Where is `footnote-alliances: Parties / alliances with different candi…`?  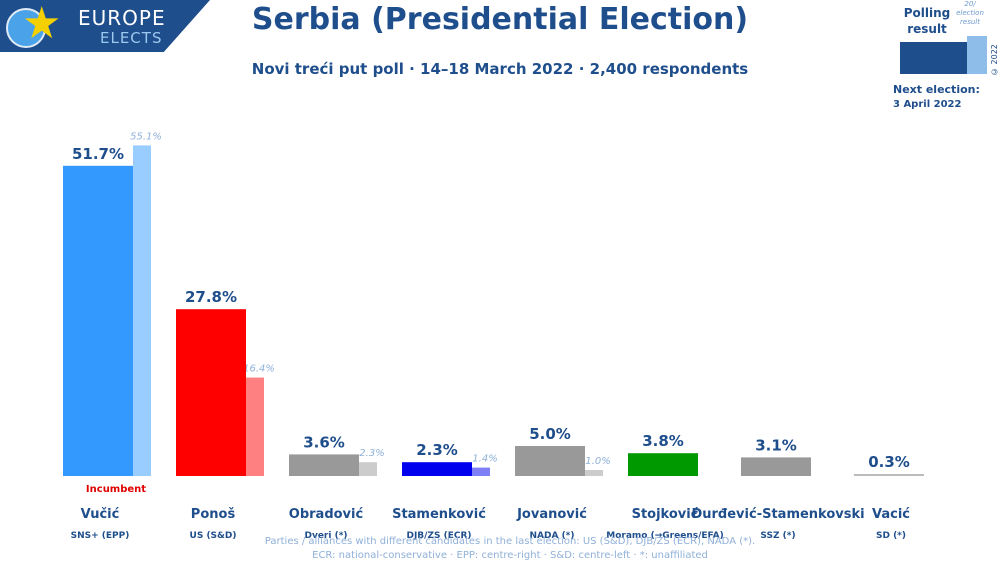
footnote-alliances: Parties / alliances with different candi… is located at coordinates (510, 541).